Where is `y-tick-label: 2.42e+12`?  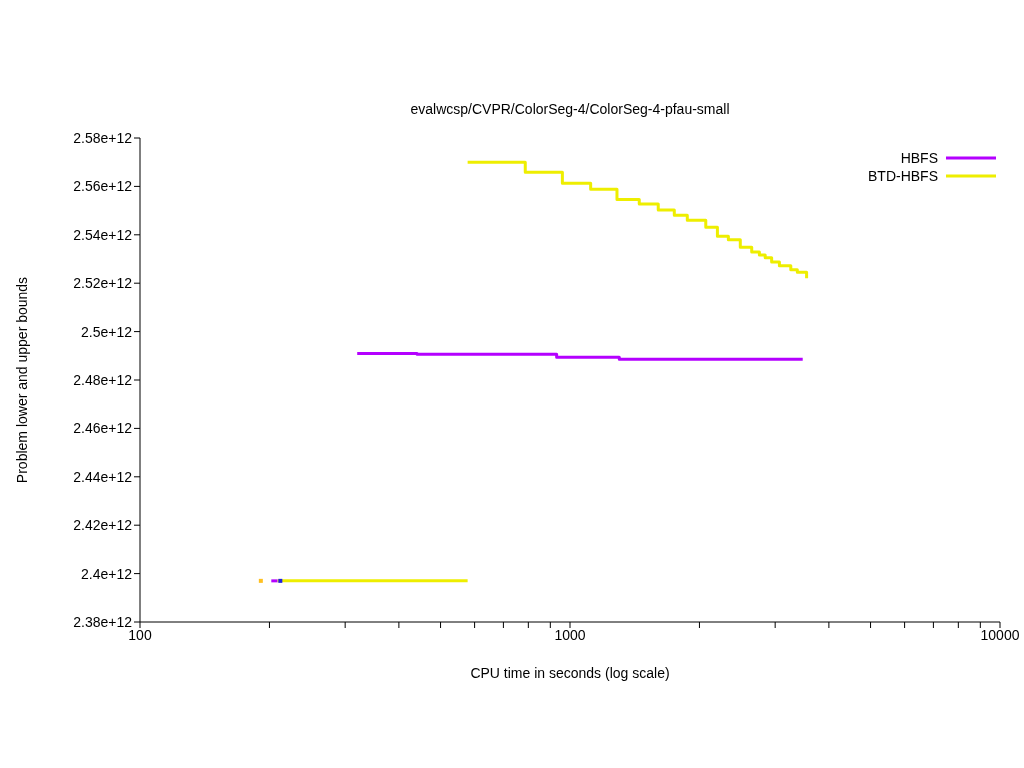 y-tick-label: 2.42e+12 is located at coordinates (103, 525).